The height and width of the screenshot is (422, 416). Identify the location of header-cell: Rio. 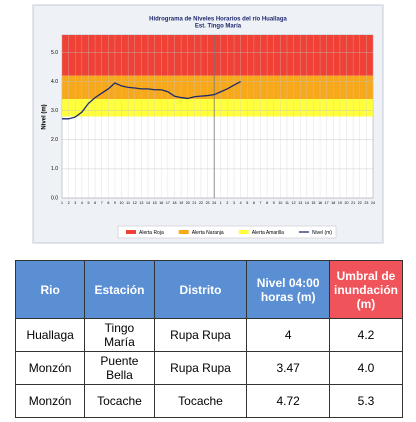
(50, 289).